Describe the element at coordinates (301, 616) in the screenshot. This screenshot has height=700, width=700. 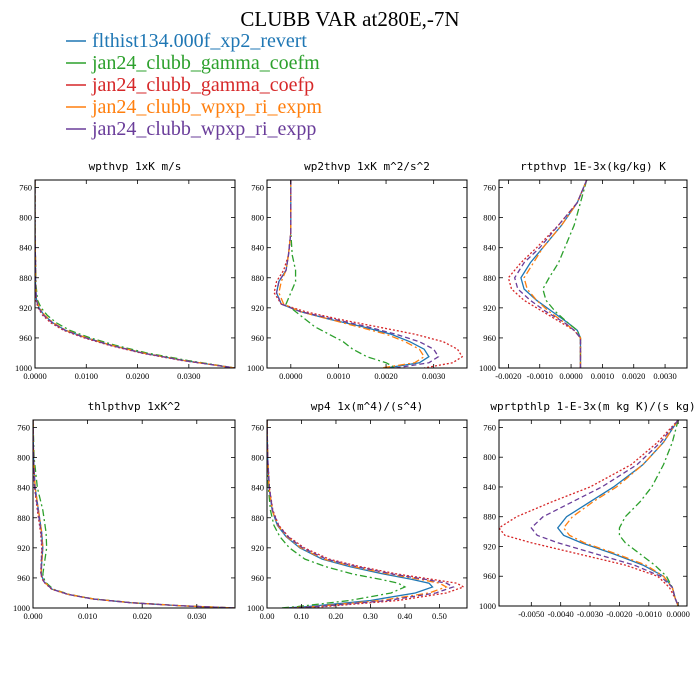
I see `x-tick-label: 0.10` at that location.